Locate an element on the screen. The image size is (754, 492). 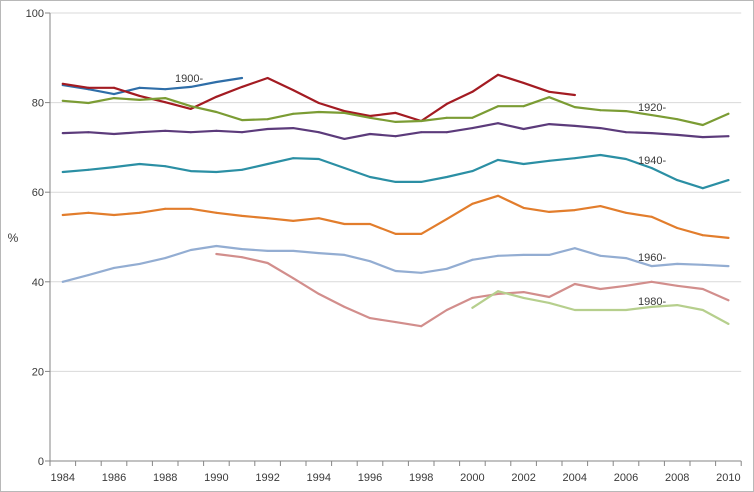
y-tick-label: 0 is located at coordinates (41, 462).